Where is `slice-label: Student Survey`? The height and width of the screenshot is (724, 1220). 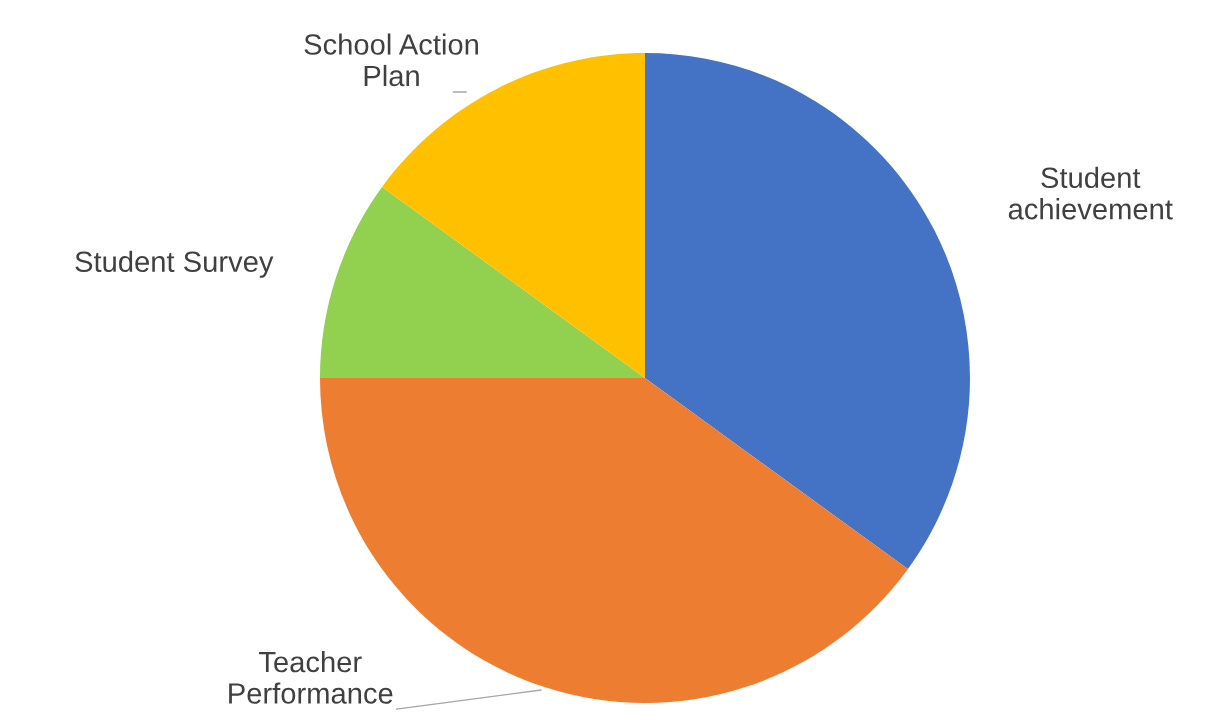
slice-label: Student Survey is located at coordinates (174, 264).